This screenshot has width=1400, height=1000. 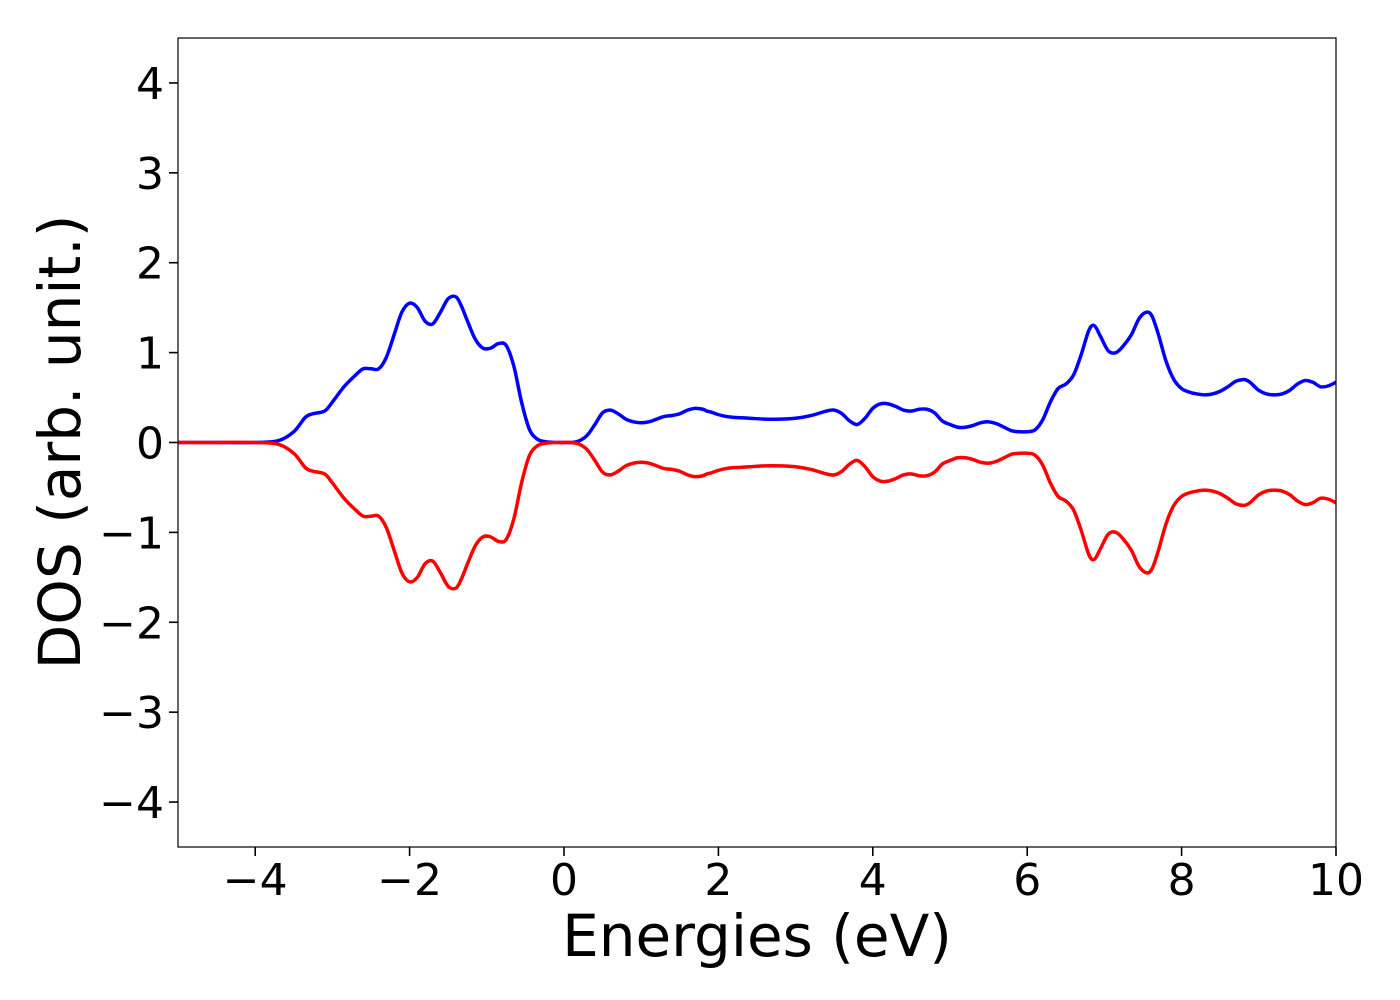 I want to click on y-tick-label: −4, so click(x=131, y=803).